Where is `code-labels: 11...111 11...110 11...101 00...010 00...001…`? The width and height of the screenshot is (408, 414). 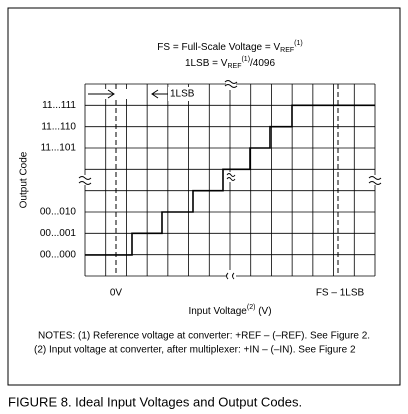
code-labels: 11...111 11...110 11...101 00...010 00...001… is located at coordinates (58, 180).